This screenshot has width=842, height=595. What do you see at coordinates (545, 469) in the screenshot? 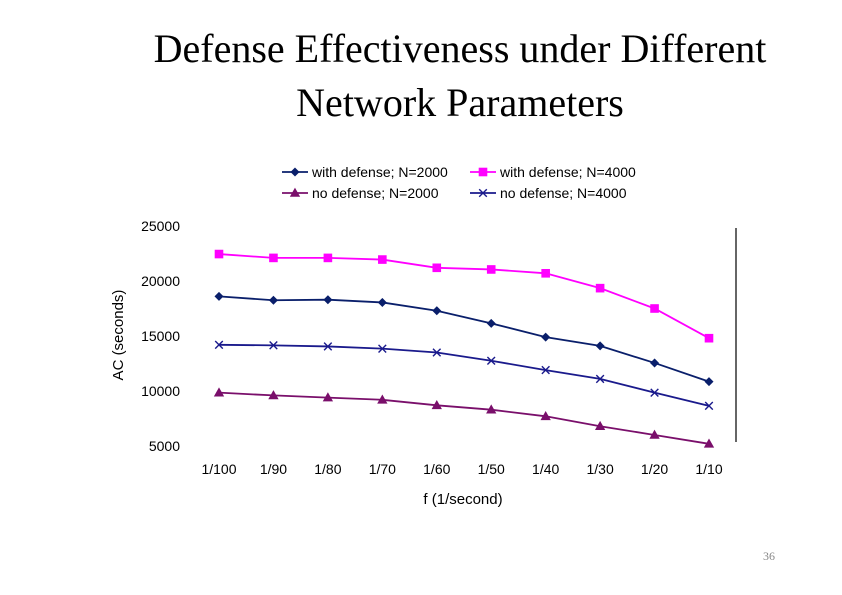
I see `x-tick-label: 1/40` at bounding box center [545, 469].